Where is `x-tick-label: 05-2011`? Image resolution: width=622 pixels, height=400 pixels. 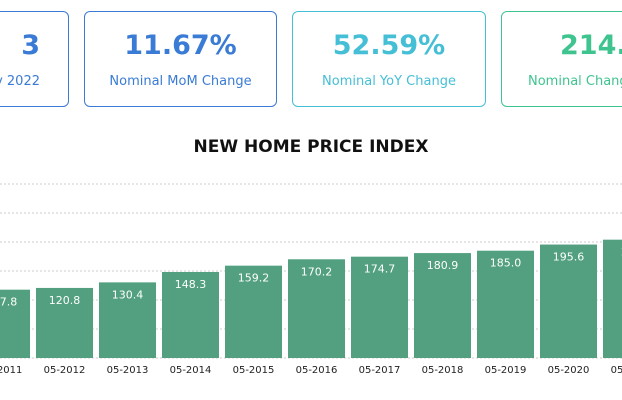 x-tick-label: 05-2011 is located at coordinates (11, 370).